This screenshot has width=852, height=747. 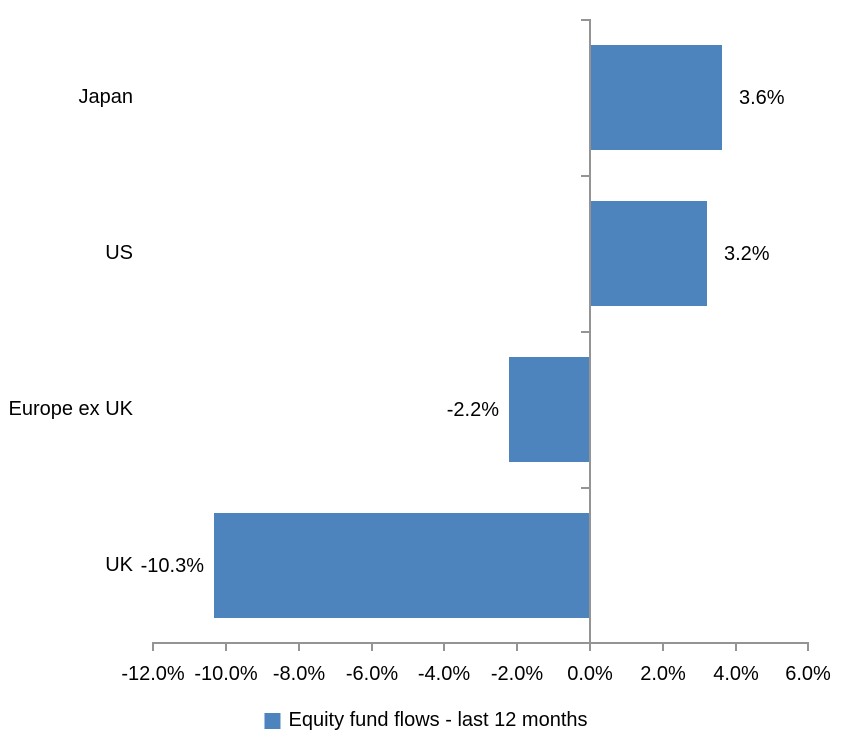 I want to click on x-axis-tick-label: 0.0%, so click(x=590, y=674).